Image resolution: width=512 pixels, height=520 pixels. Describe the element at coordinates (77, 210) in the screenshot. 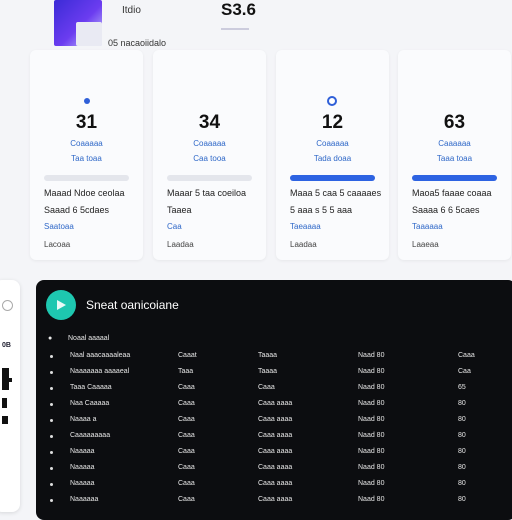

I see `card-line: Saaad 6 5cdaes` at that location.